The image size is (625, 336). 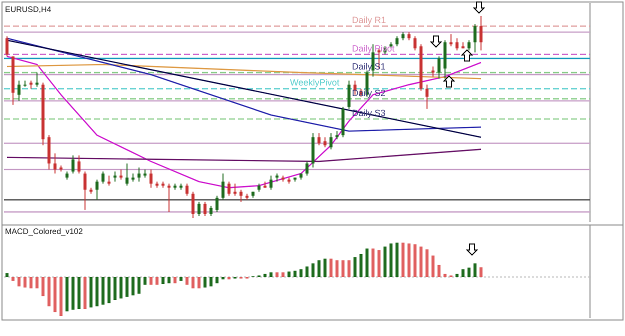 I want to click on chart-title: EURUSD,H4, so click(x=28, y=9).